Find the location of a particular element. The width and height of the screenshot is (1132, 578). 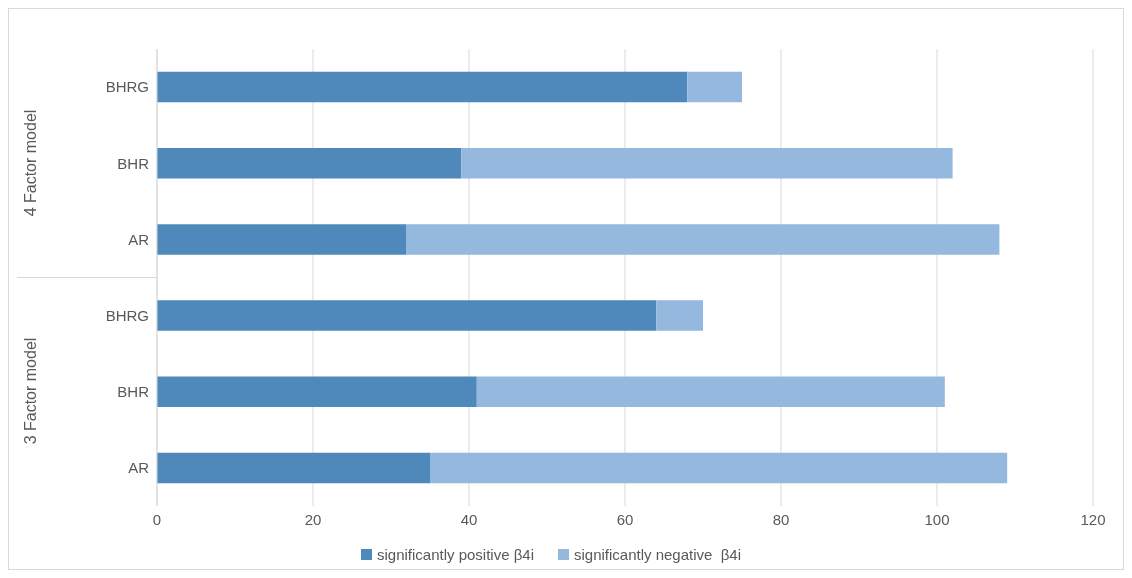

x-tick-label: 80 is located at coordinates (781, 519).